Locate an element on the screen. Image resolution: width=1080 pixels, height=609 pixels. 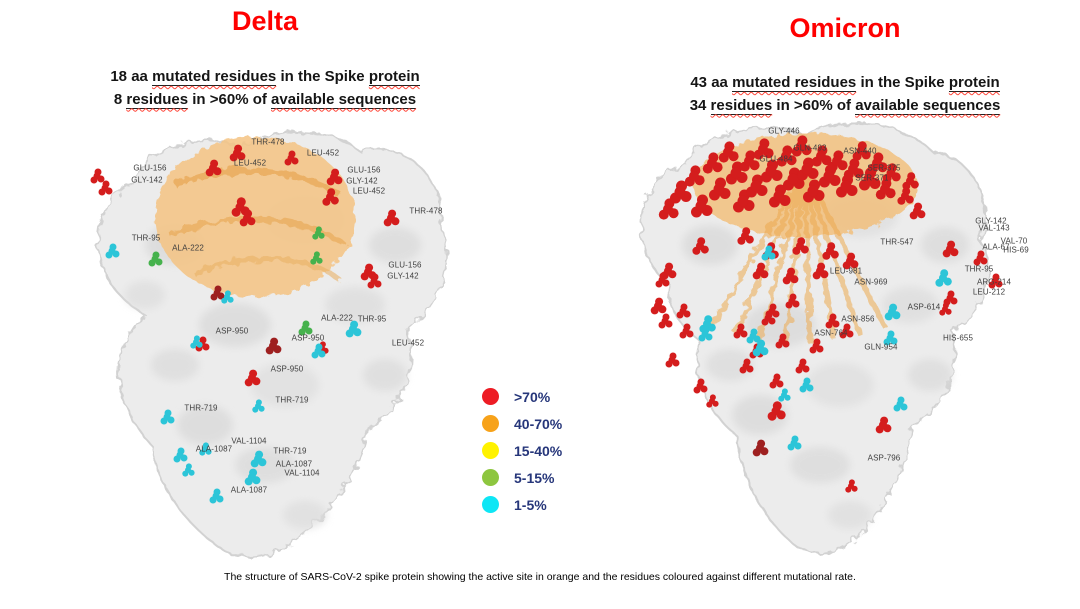
legend-label: 1-5% is located at coordinates (530, 504).